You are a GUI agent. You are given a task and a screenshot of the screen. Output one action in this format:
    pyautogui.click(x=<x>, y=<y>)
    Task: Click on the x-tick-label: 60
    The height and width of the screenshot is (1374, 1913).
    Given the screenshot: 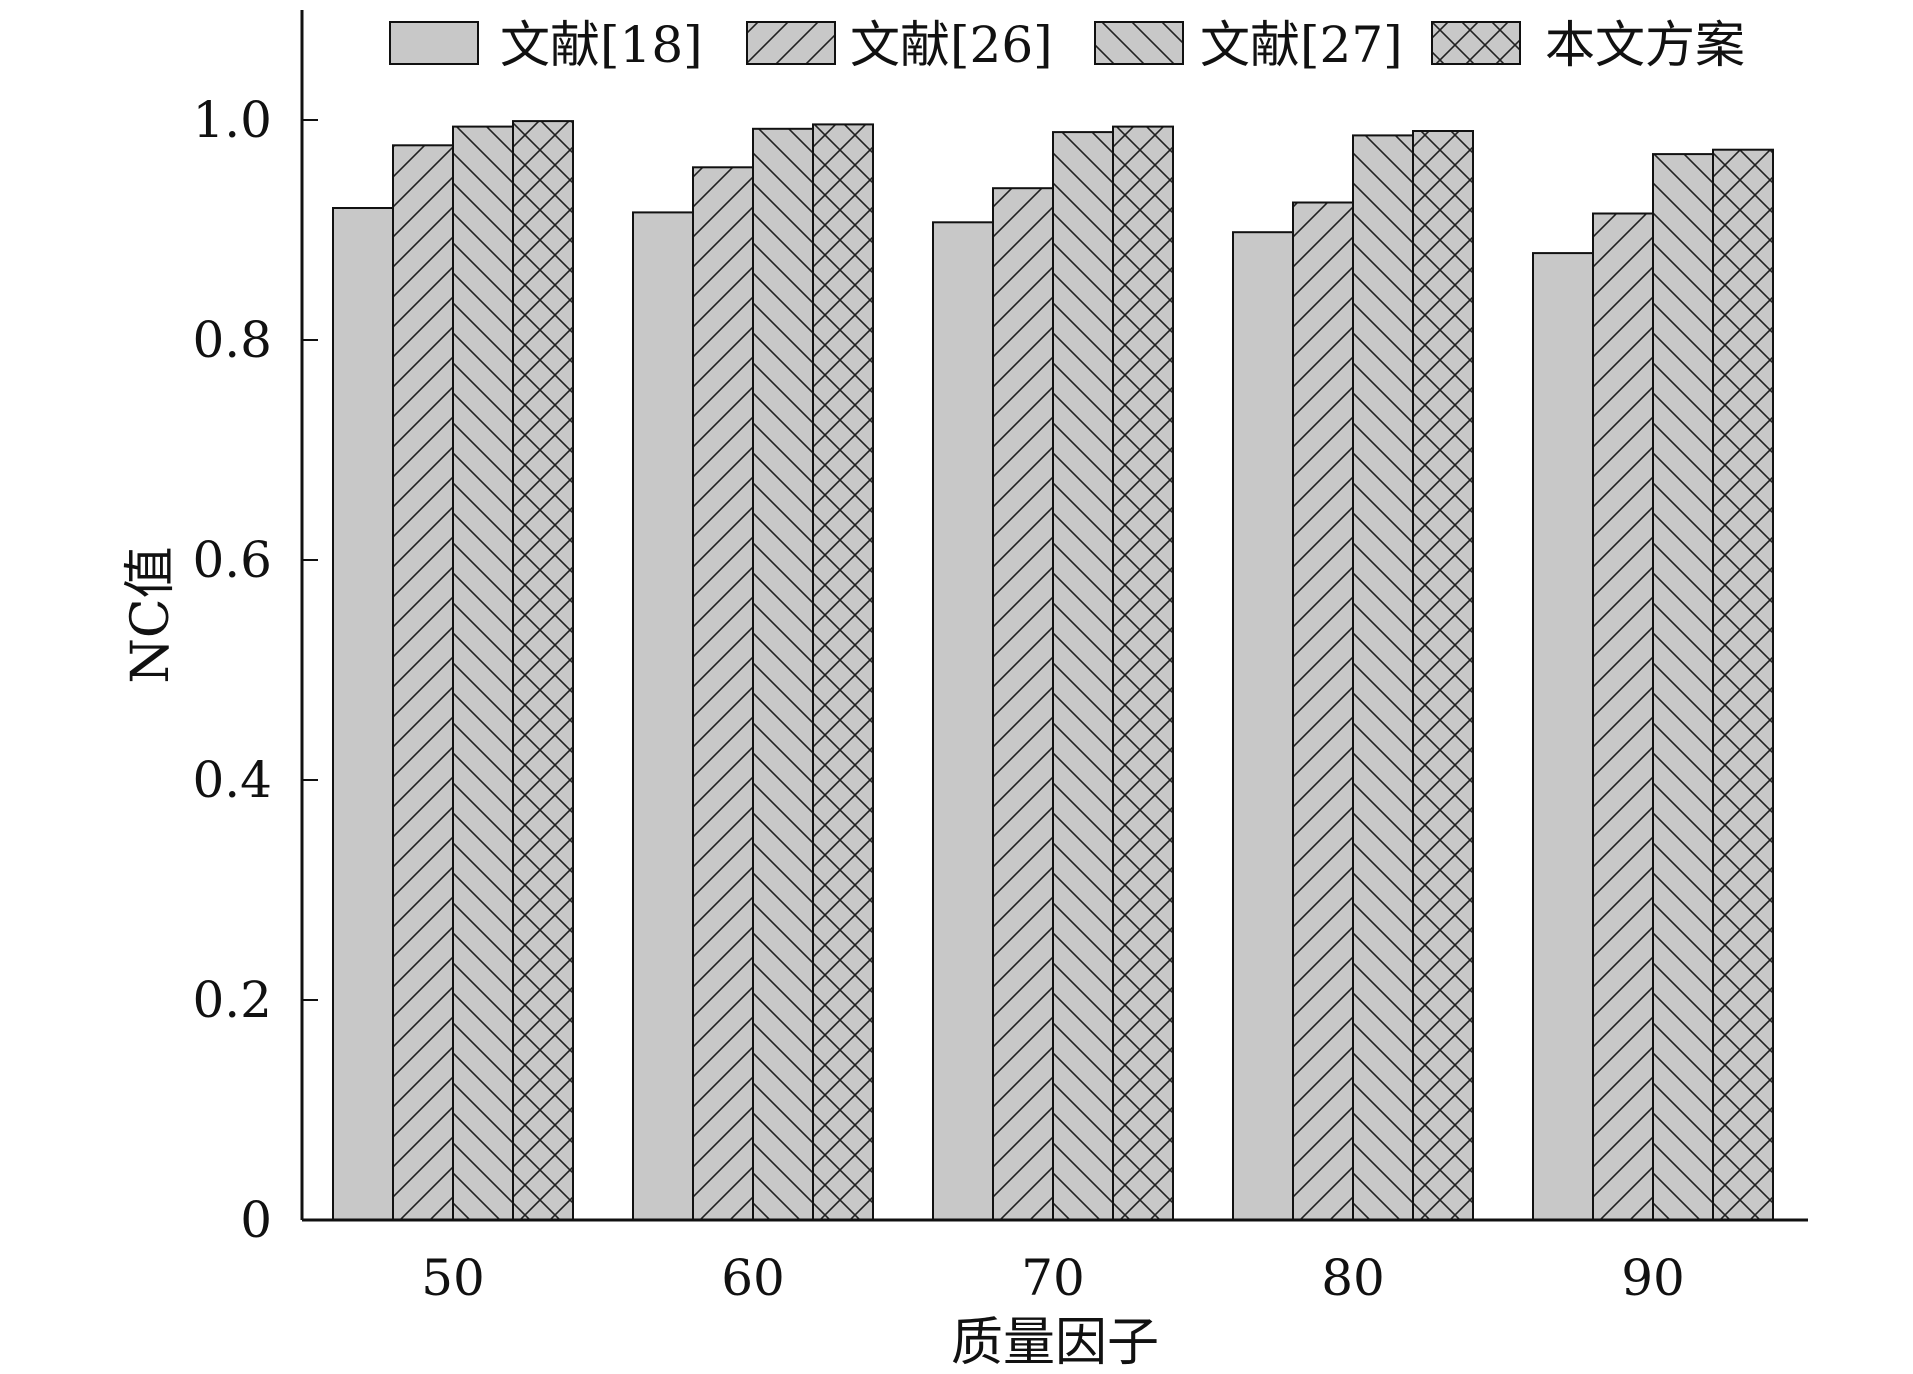 What is the action you would take?
    pyautogui.click(x=753, y=1278)
    